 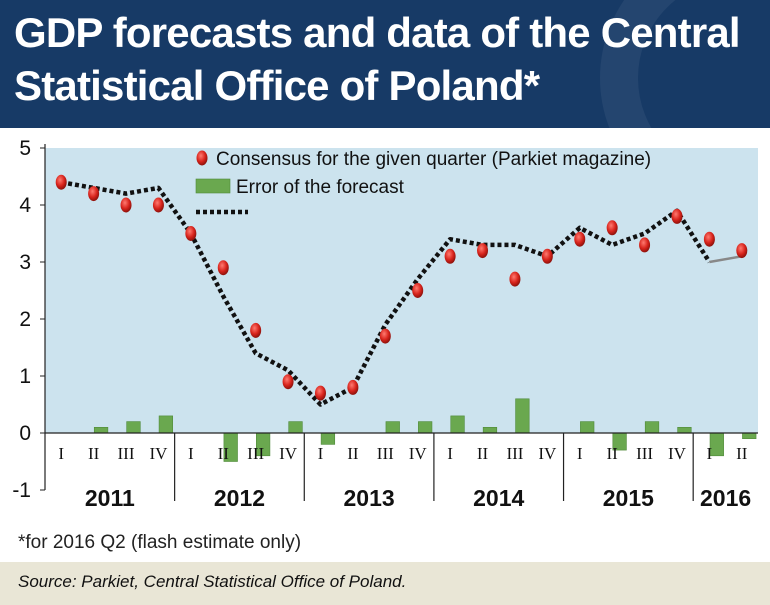 What do you see at coordinates (202, 158) in the screenshot?
I see `legend-consensus-marker` at bounding box center [202, 158].